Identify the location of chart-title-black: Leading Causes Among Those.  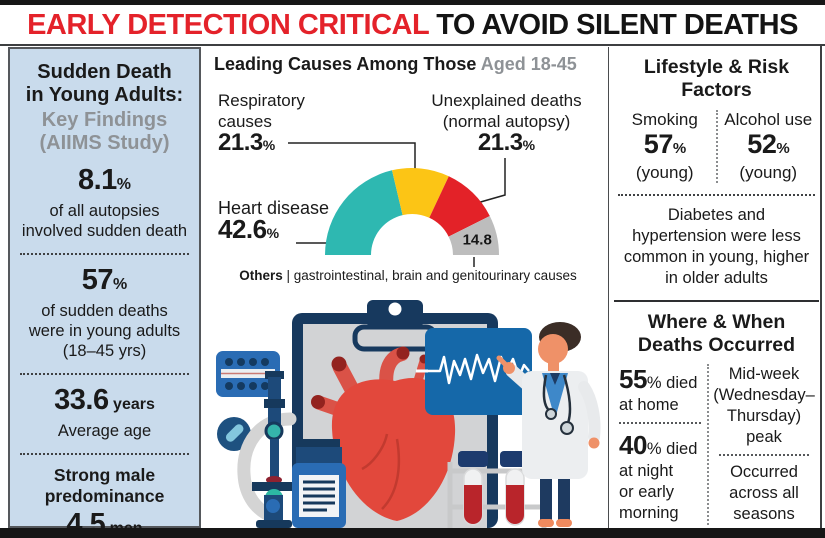
(345, 64).